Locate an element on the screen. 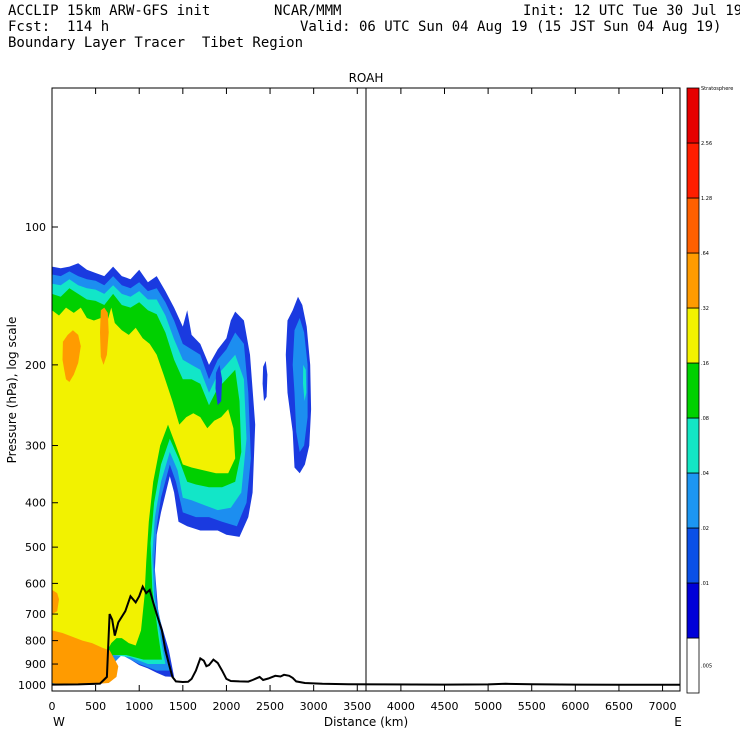 Image resolution: width=740 pixels, height=740 pixels. x-tick-label: 4000 is located at coordinates (401, 706).